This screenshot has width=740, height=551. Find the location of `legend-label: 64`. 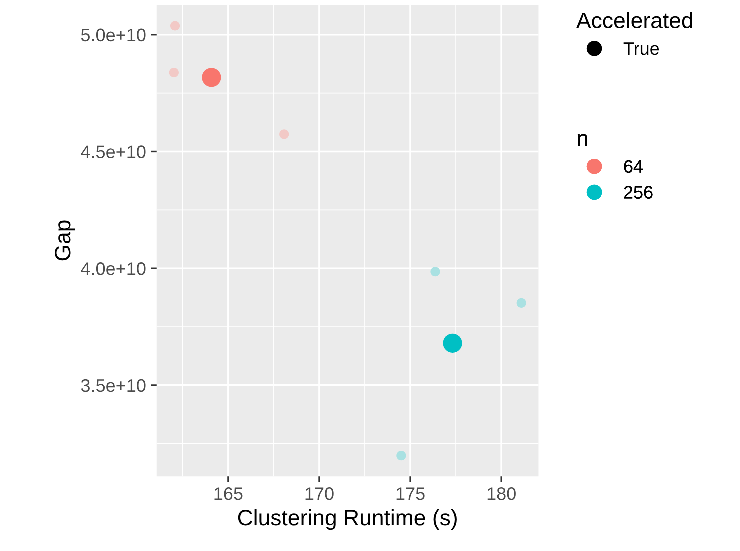

legend-label: 64 is located at coordinates (633, 167).